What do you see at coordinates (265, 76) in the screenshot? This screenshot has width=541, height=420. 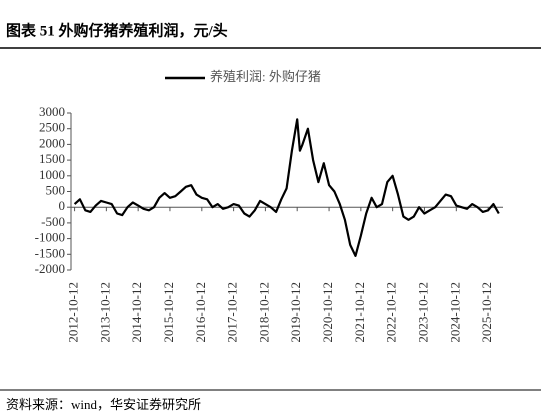 I see `legend-label: 养殖利润: 外购仔猪` at bounding box center [265, 76].